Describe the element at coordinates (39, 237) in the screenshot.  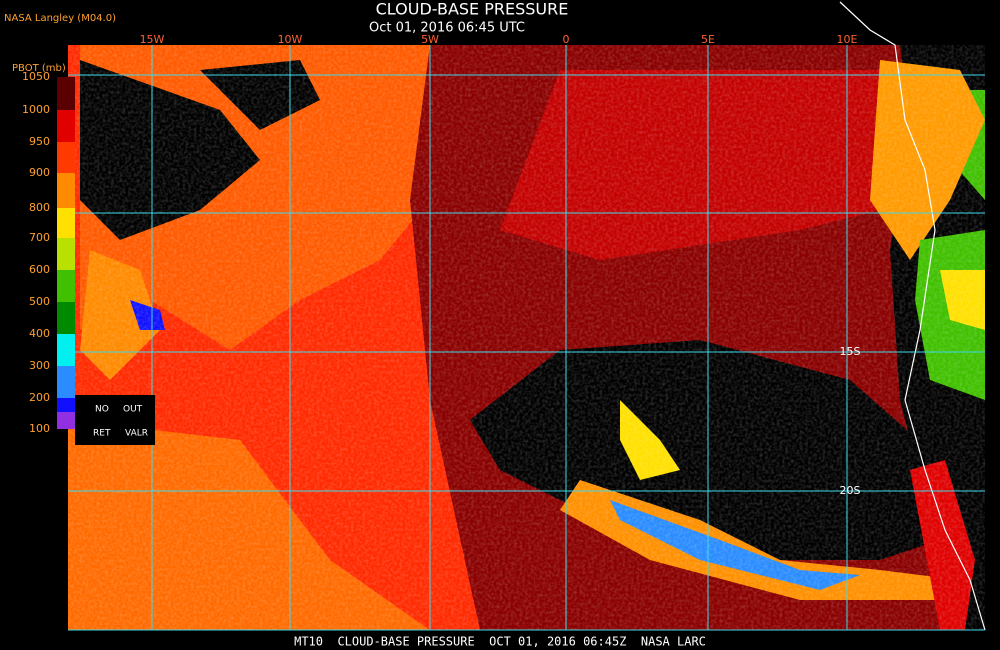
I see `legend-level: 700` at that location.